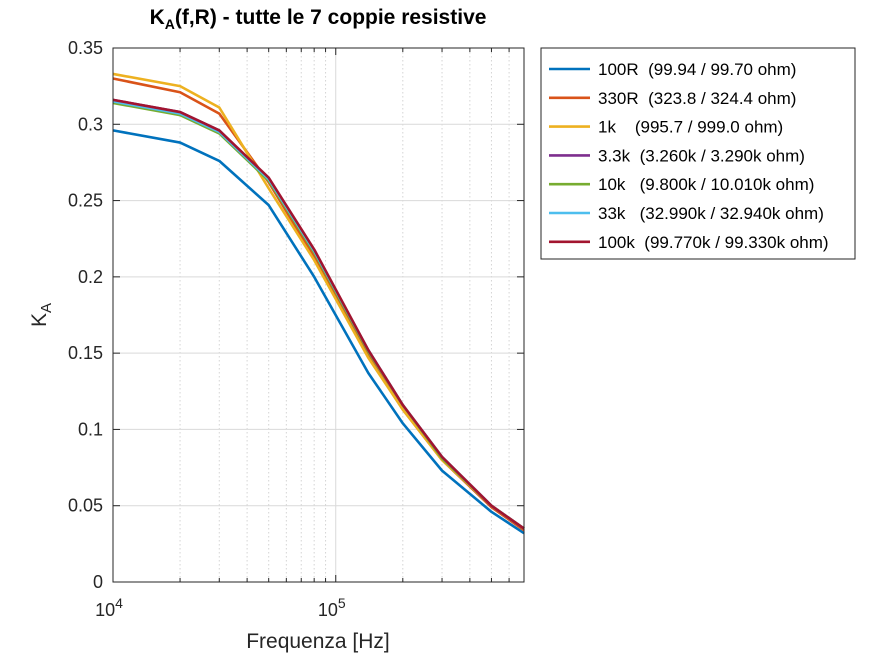 The height and width of the screenshot is (654, 872). Describe the element at coordinates (711, 213) in the screenshot. I see `legend-entry-label: 33k (32.990k / 32.940k ohm)` at that location.